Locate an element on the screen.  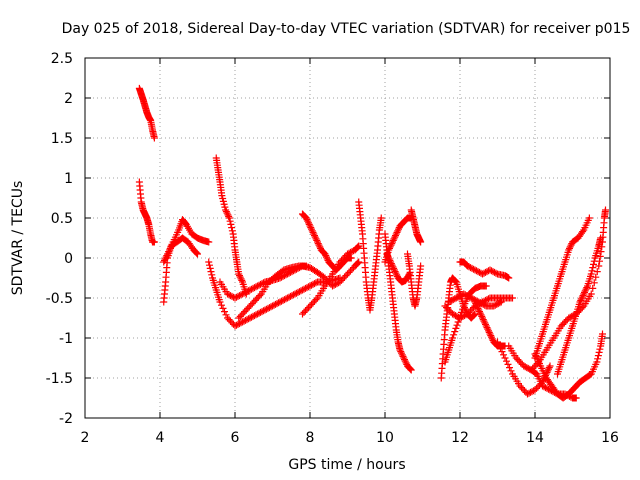
x-tick-label: 16 is located at coordinates (610, 438).